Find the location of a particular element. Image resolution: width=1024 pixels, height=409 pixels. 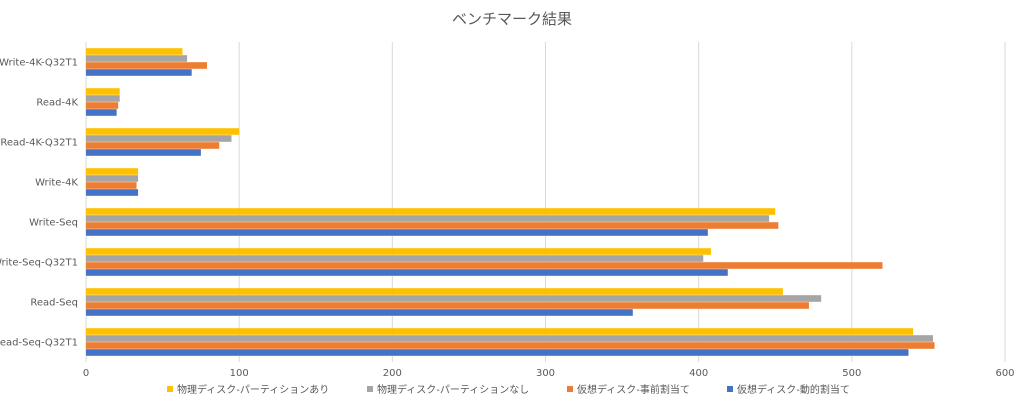

x-axis-labels: 0 100 200 300 400 500 600 is located at coordinates (549, 373).